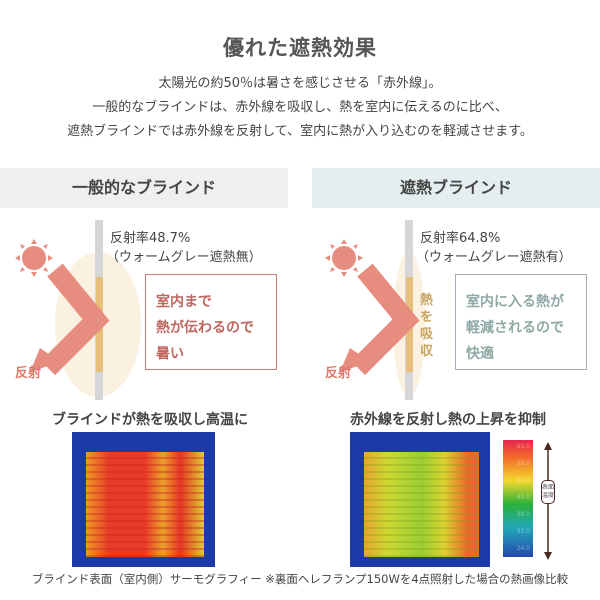 The image size is (600, 600). Describe the element at coordinates (144, 188) in the screenshot. I see `left-header: 一般的なブラインド` at that location.